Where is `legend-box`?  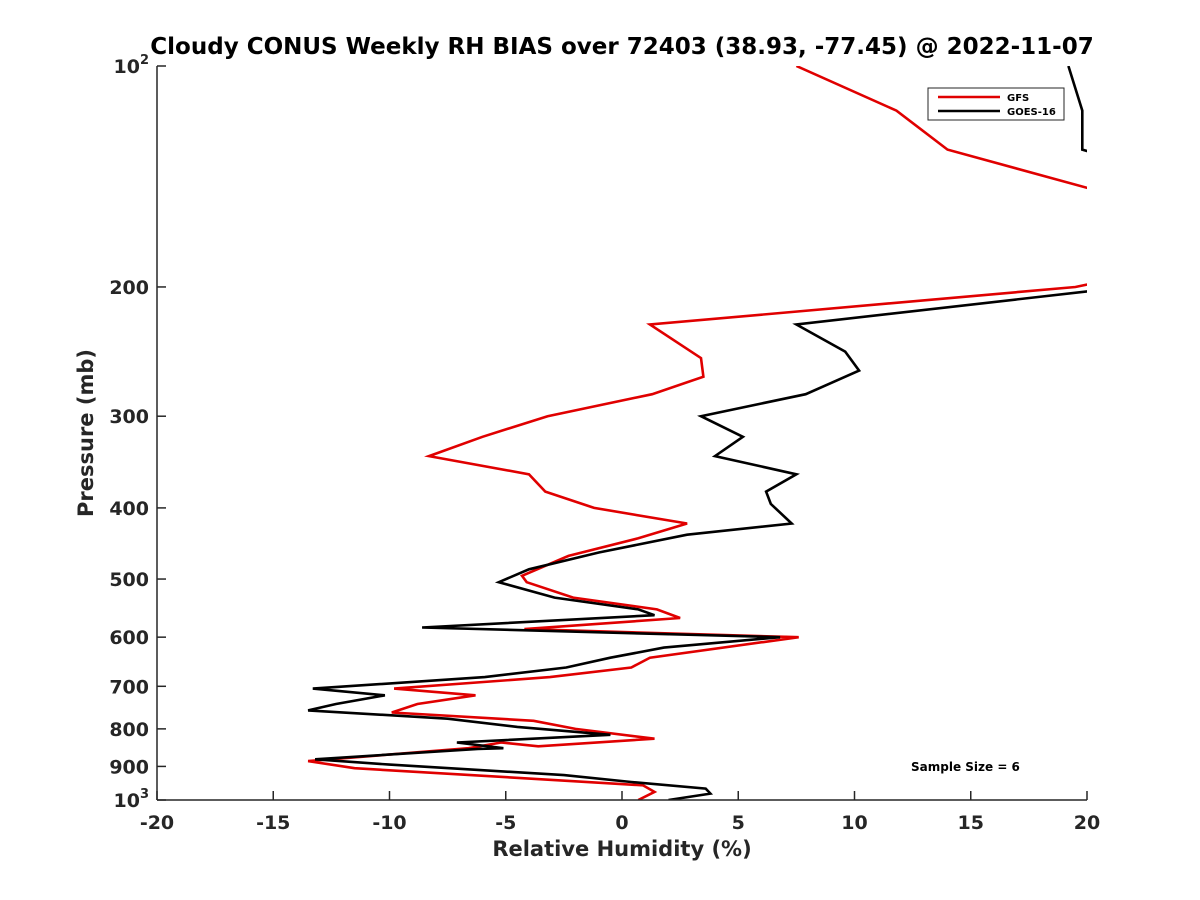 legend-box is located at coordinates (996, 104).